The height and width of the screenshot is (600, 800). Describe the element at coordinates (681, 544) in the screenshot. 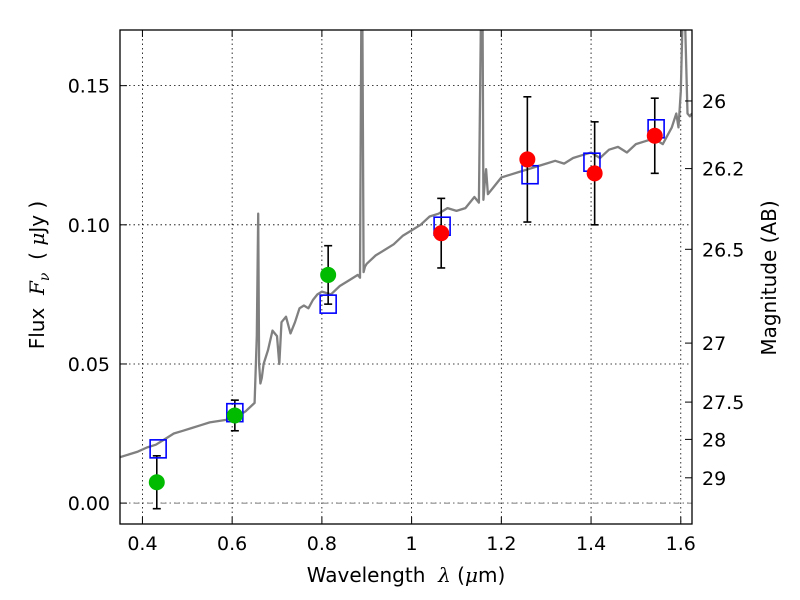

I see `x-tick-label: 1.6` at that location.